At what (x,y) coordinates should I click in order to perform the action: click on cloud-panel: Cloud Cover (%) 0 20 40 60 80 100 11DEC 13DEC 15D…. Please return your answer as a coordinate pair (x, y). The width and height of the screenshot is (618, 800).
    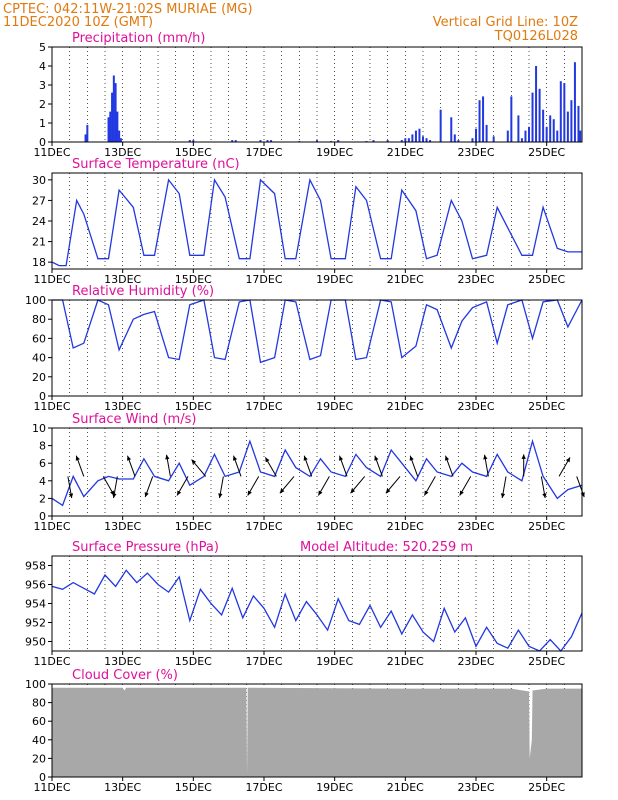
    Looking at the image, I should click on (304, 731).